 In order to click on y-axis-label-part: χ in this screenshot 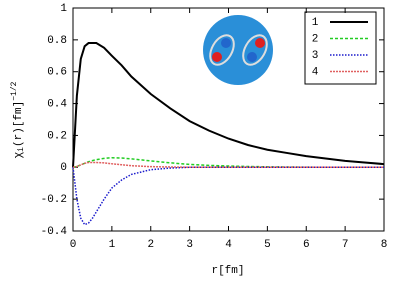, I will do `click(19, 154)`.